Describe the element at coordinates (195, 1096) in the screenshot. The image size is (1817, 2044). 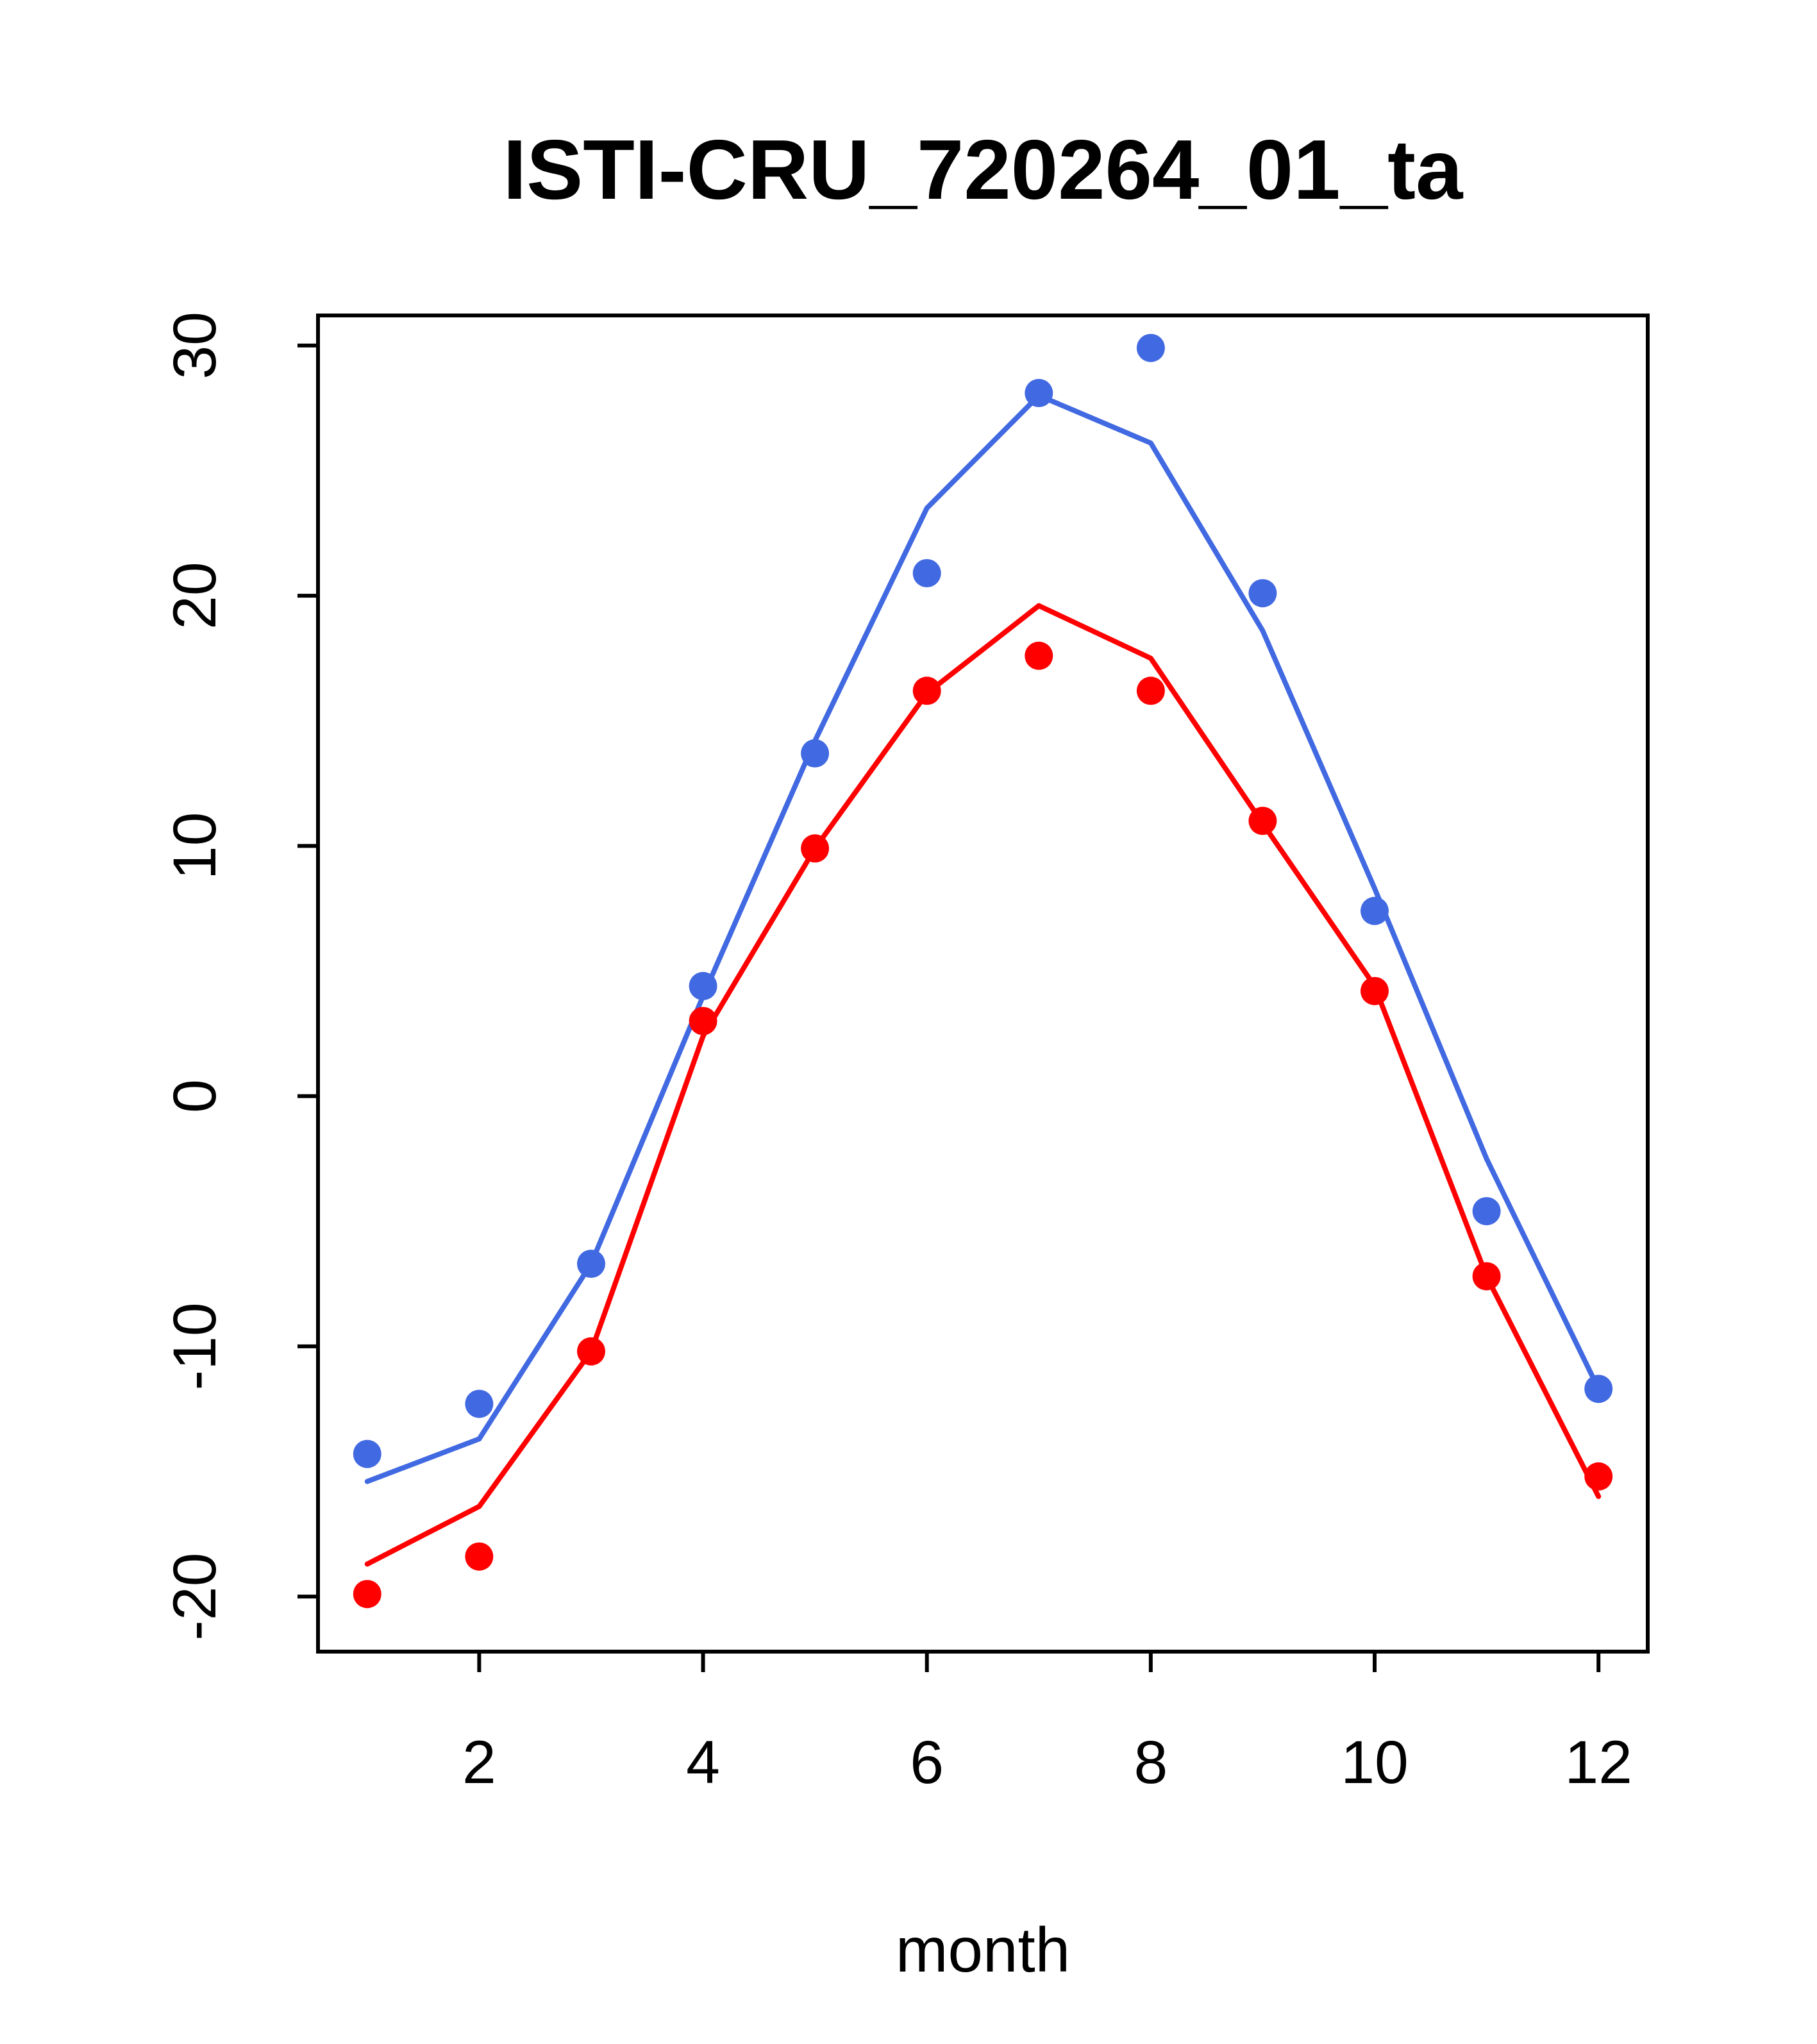
I see `y-tick-label: 0` at that location.